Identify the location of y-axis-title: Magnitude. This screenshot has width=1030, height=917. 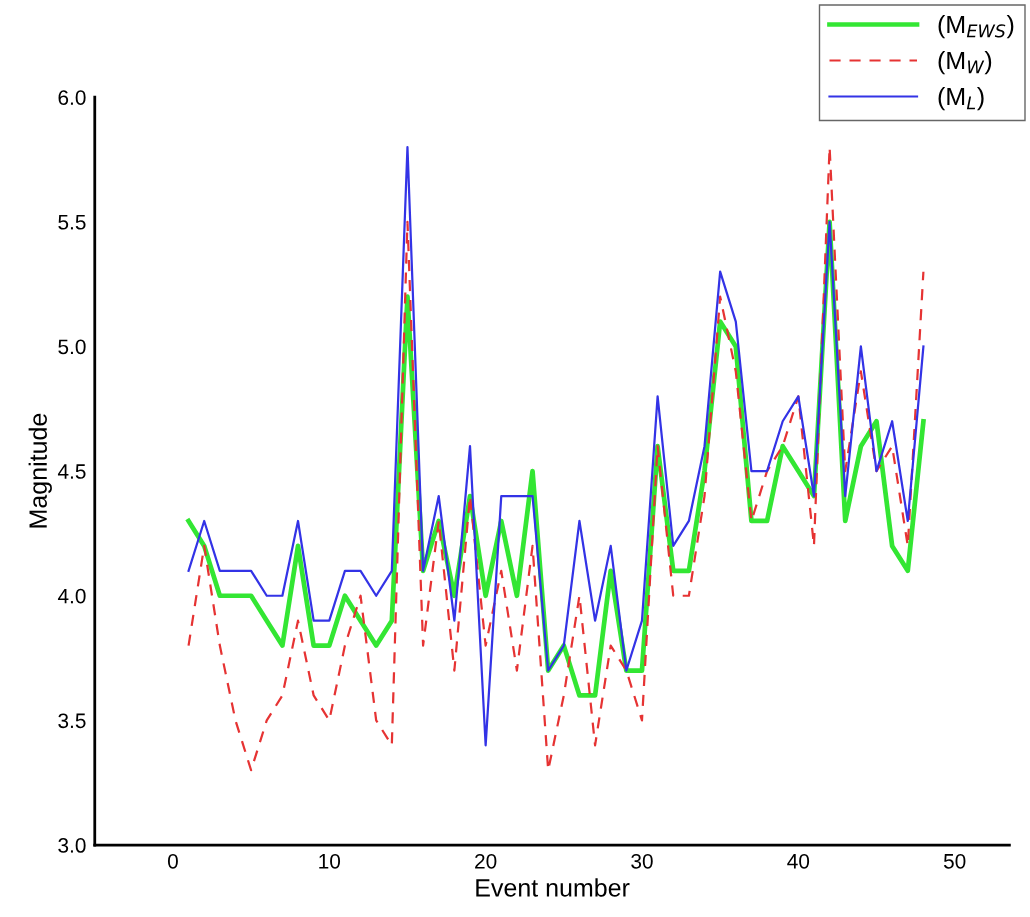
(40, 470).